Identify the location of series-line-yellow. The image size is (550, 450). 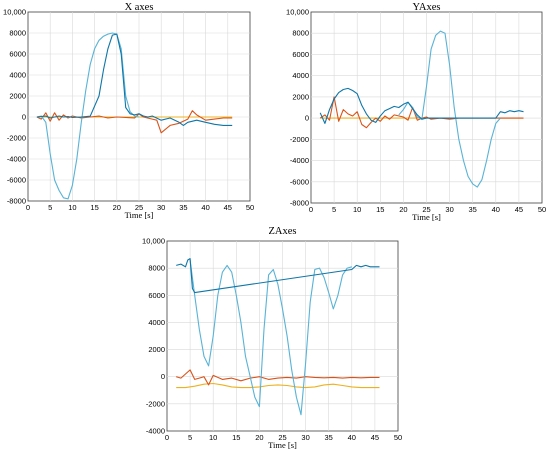
(278, 385).